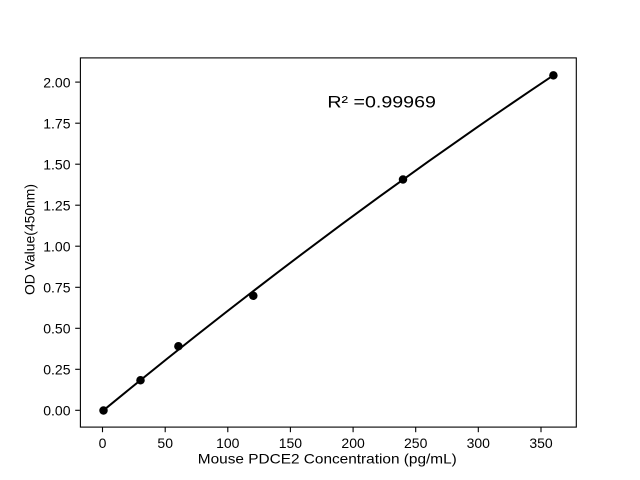 The width and height of the screenshot is (640, 480). Describe the element at coordinates (165, 443) in the screenshot. I see `svg-text: 50` at that location.